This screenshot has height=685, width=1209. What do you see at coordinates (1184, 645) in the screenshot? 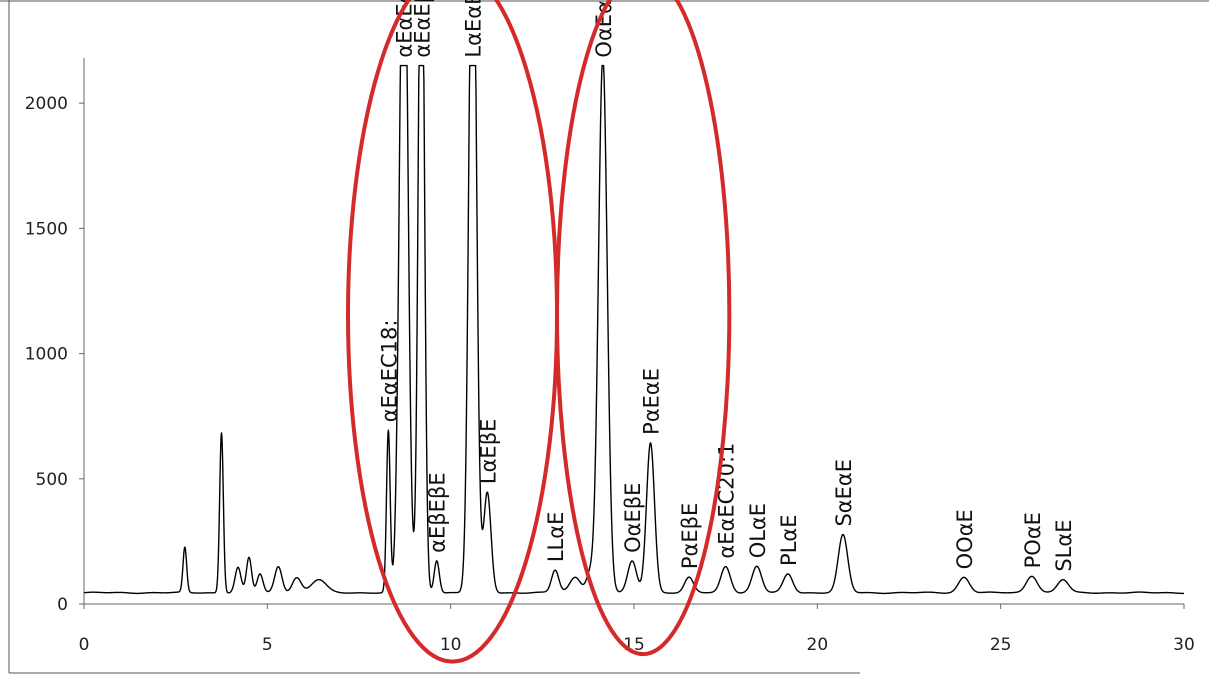
I see `x-tick-label: 30` at bounding box center [1184, 645].